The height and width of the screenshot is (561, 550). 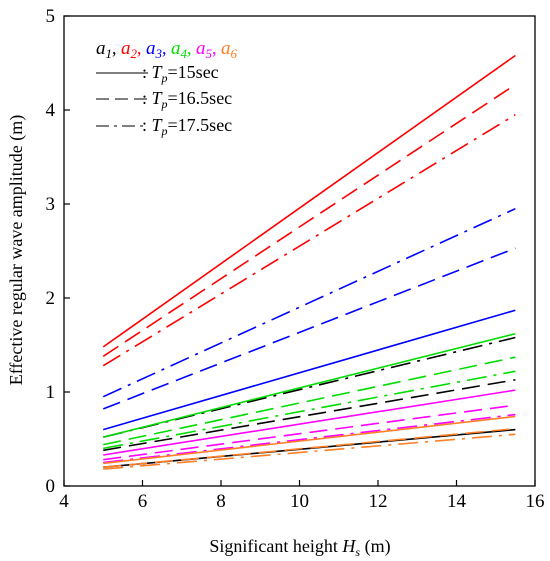 I want to click on series-line-a5-dash, so click(x=309, y=432).